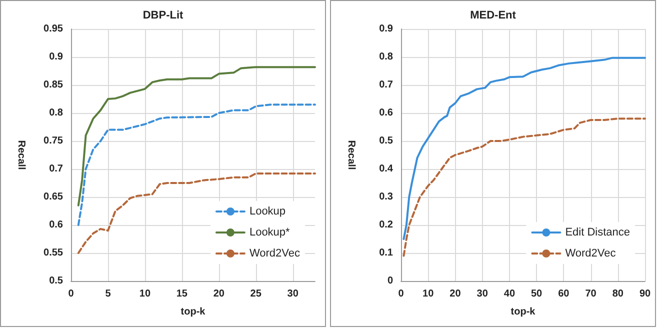  I want to click on x-tick-label: 25, so click(256, 294).